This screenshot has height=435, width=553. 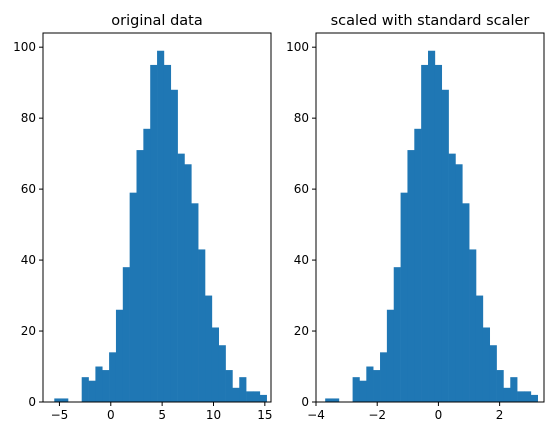 What do you see at coordinates (60, 415) in the screenshot?
I see `x-tick-label: −5` at bounding box center [60, 415].